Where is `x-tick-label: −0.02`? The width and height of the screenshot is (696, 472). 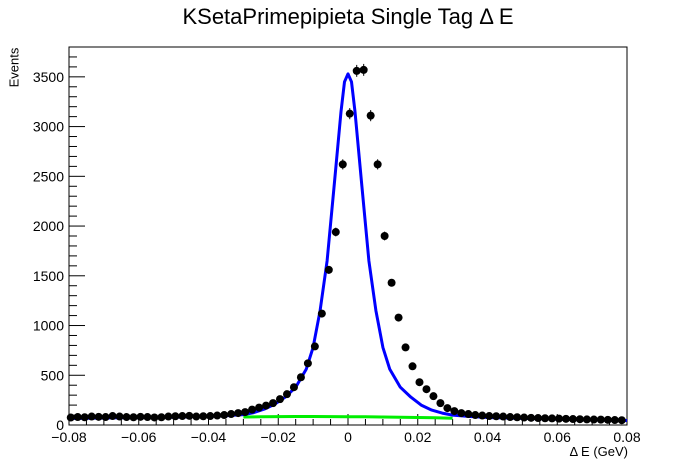
x-tick-label: −0.02 is located at coordinates (279, 437).